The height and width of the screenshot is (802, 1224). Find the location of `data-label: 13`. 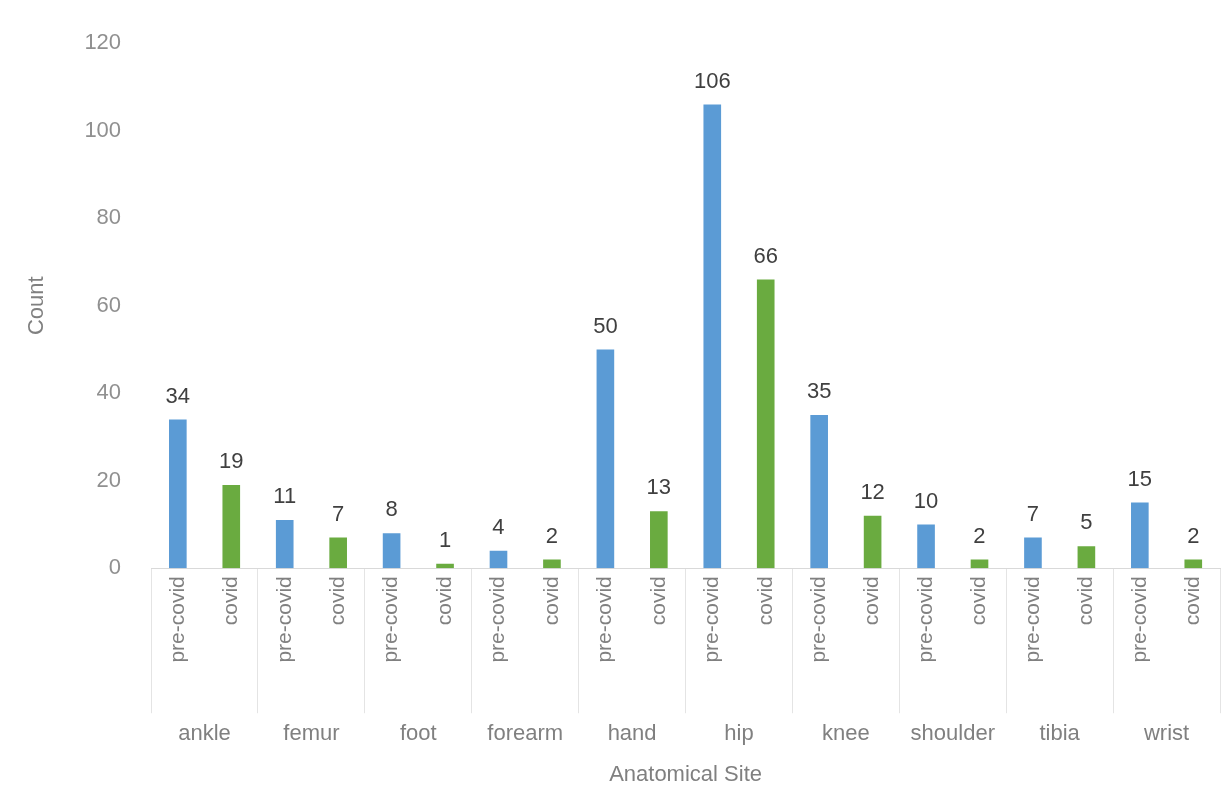

data-label: 13 is located at coordinates (659, 487).